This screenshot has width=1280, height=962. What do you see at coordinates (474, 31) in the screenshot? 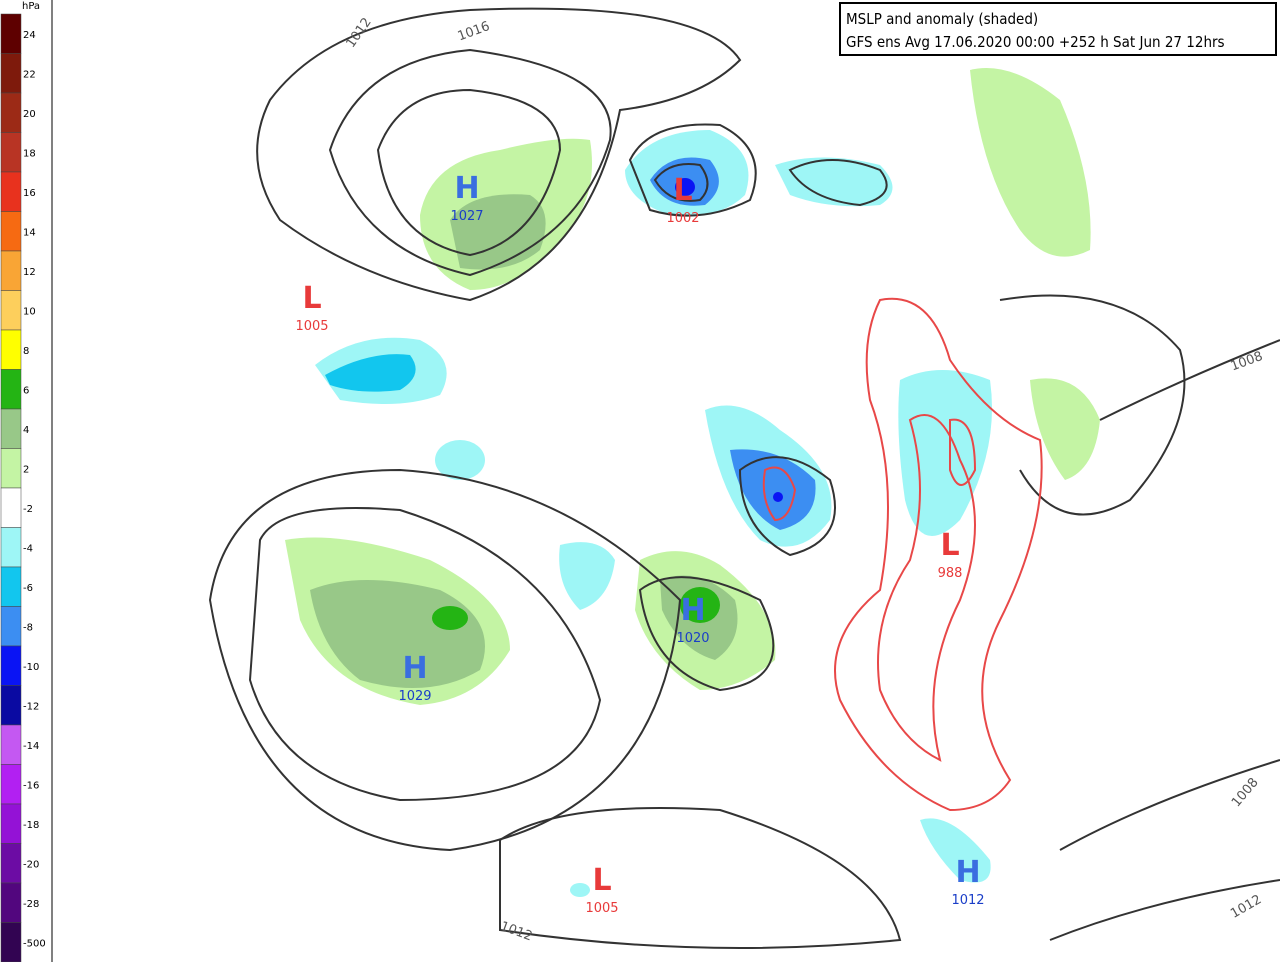
I see `isobar-label: 1016` at bounding box center [474, 31].